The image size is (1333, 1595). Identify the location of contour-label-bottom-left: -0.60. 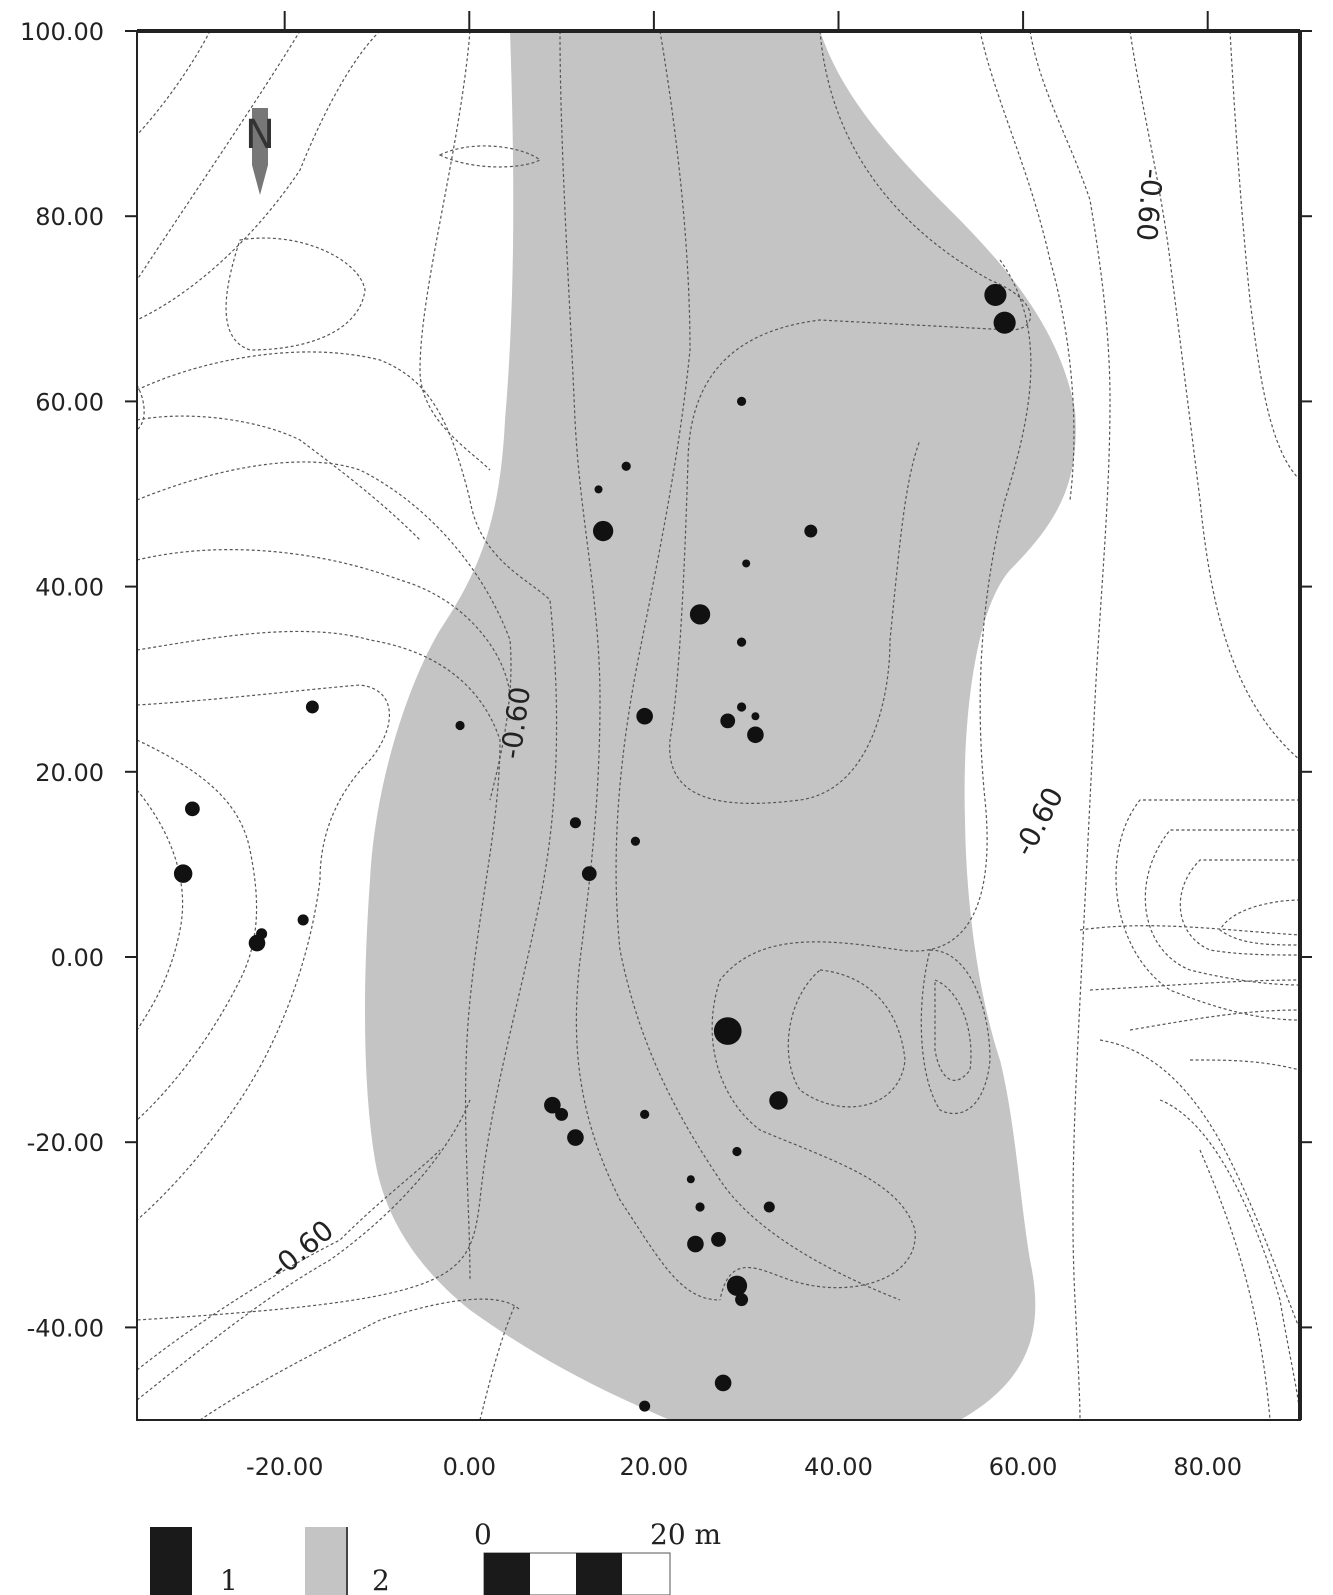
(301, 1250).